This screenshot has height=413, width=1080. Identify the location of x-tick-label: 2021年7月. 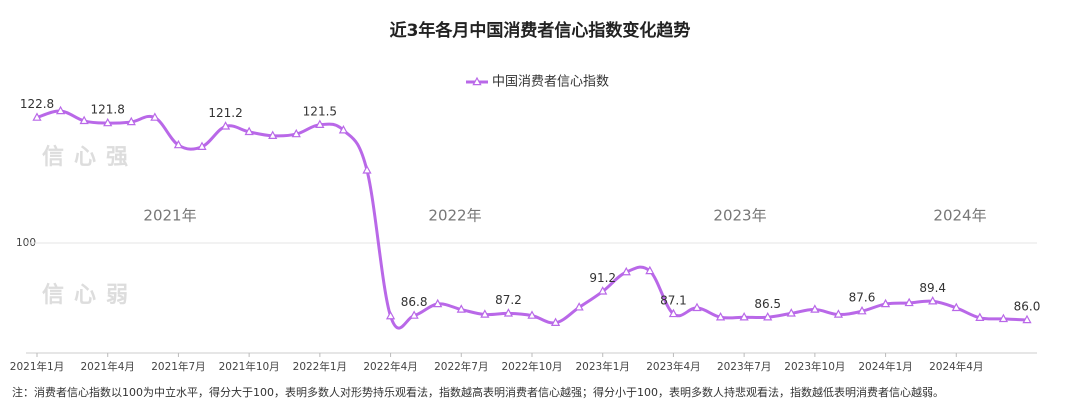
(178, 366).